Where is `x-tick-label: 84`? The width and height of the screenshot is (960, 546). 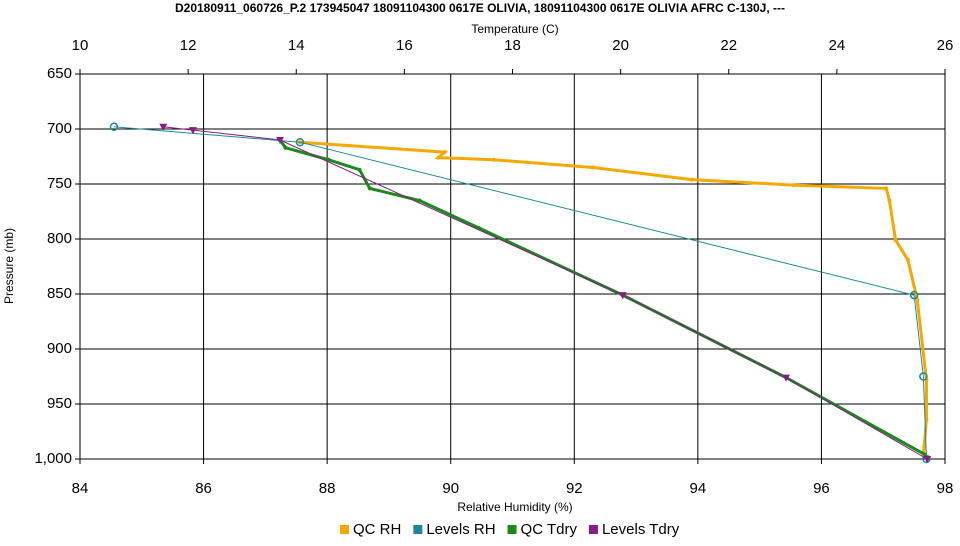 x-tick-label: 84 is located at coordinates (80, 488).